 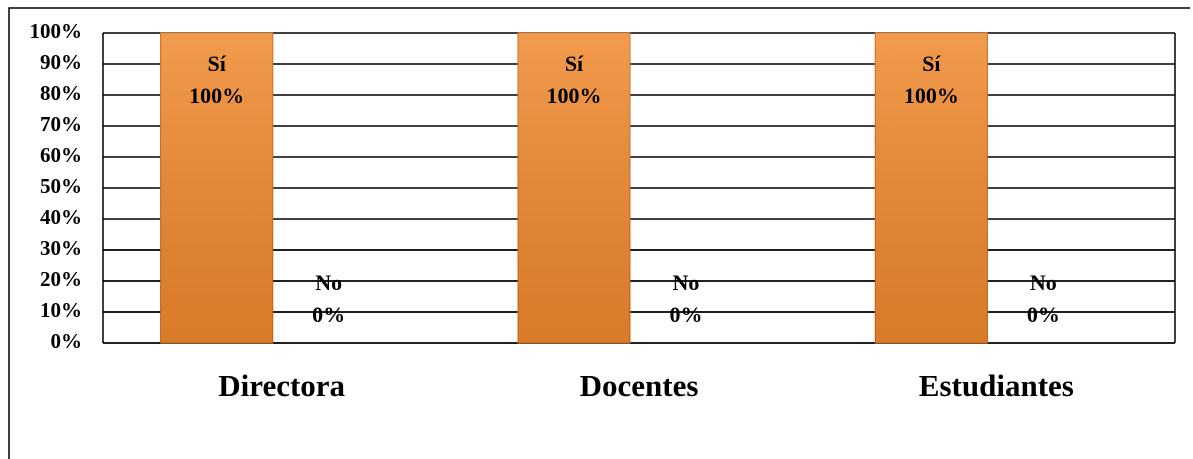 What do you see at coordinates (67, 341) in the screenshot?
I see `y-tick-label: 0%` at bounding box center [67, 341].